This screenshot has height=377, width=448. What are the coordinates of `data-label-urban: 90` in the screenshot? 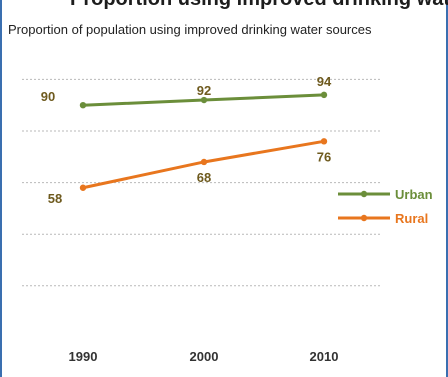 It's located at (48, 96).